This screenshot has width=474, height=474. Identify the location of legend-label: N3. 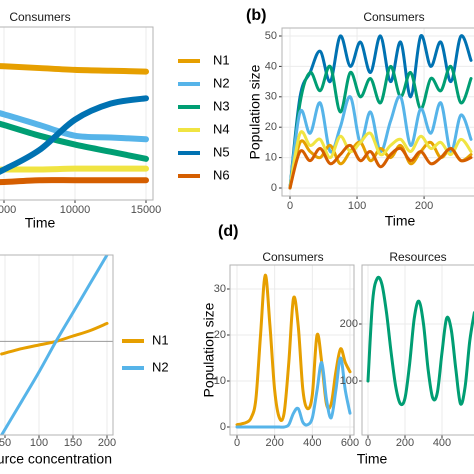
(221, 105).